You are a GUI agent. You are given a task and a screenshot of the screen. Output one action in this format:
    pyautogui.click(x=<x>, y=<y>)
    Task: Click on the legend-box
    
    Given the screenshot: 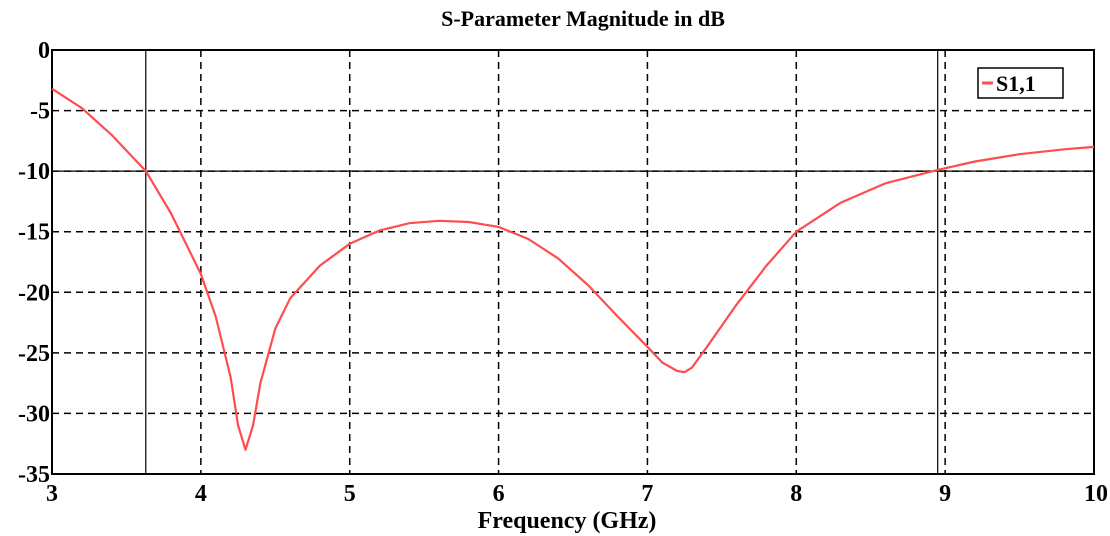 What is the action you would take?
    pyautogui.click(x=1020, y=83)
    